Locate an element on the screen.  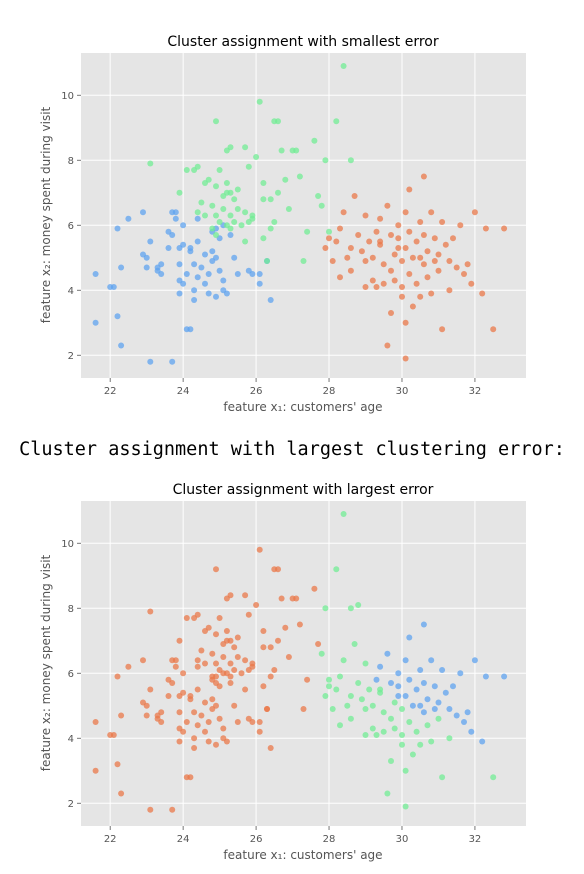
x-tick-label: 30 is located at coordinates (402, 839).